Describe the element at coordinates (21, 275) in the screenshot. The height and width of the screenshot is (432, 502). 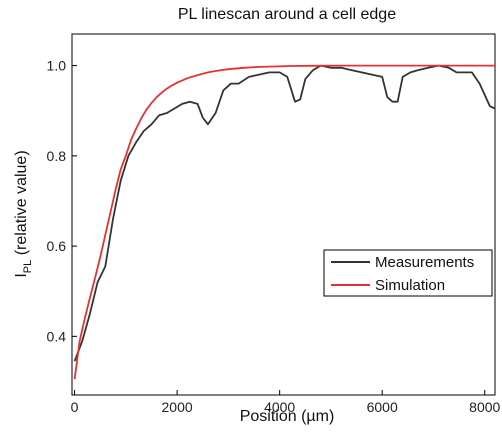
I see `y-axis-label-main: I` at that location.